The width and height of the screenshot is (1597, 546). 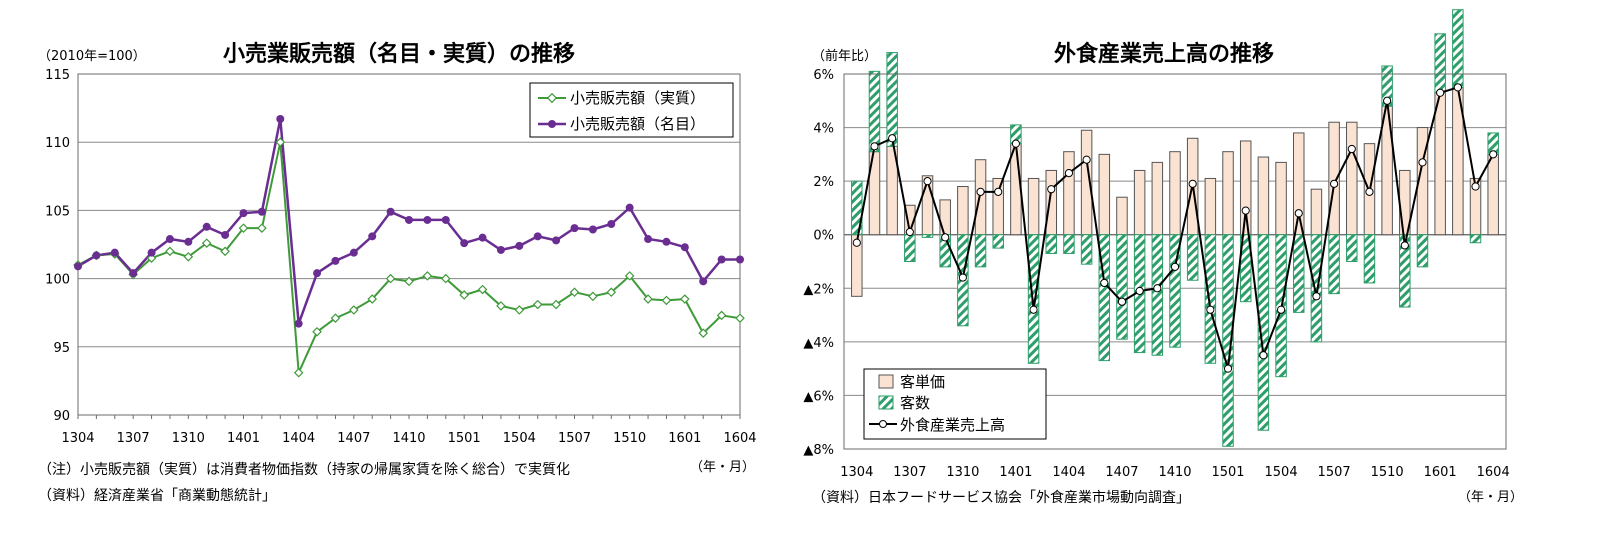 What do you see at coordinates (408, 438) in the screenshot?
I see `left-x-tick-label: 1410` at bounding box center [408, 438].